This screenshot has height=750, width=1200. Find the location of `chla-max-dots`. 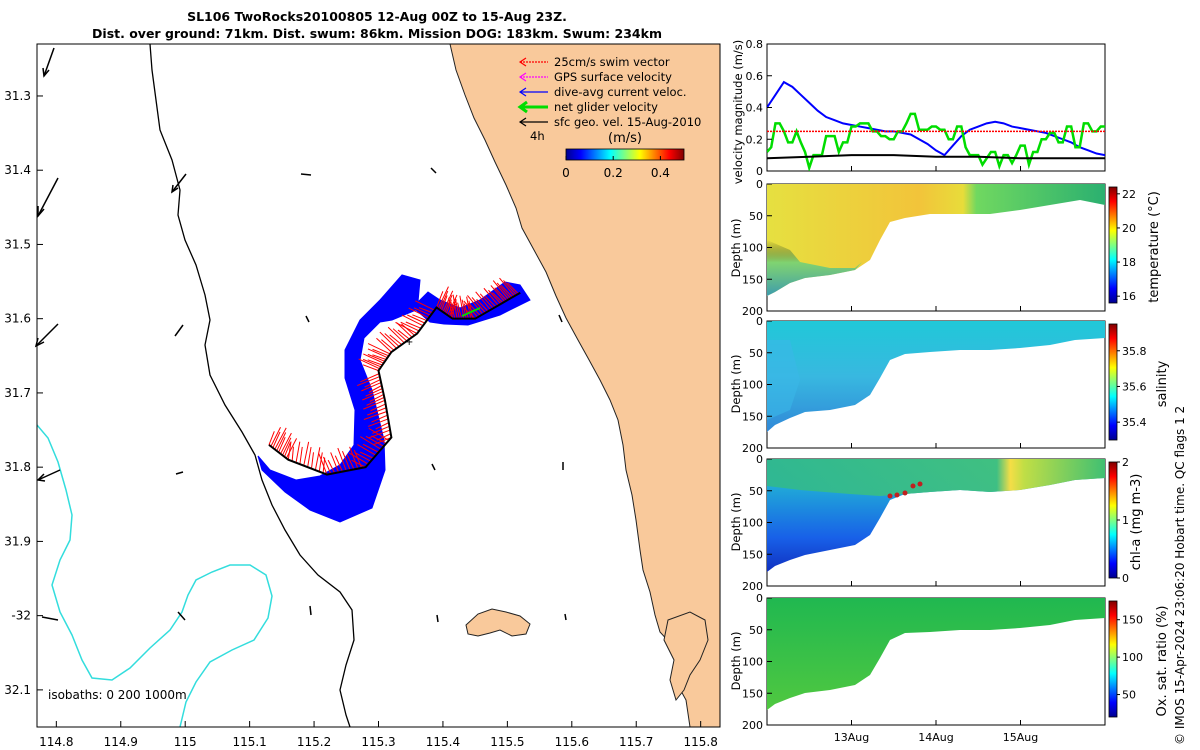

chla-max-dots is located at coordinates (905, 490).